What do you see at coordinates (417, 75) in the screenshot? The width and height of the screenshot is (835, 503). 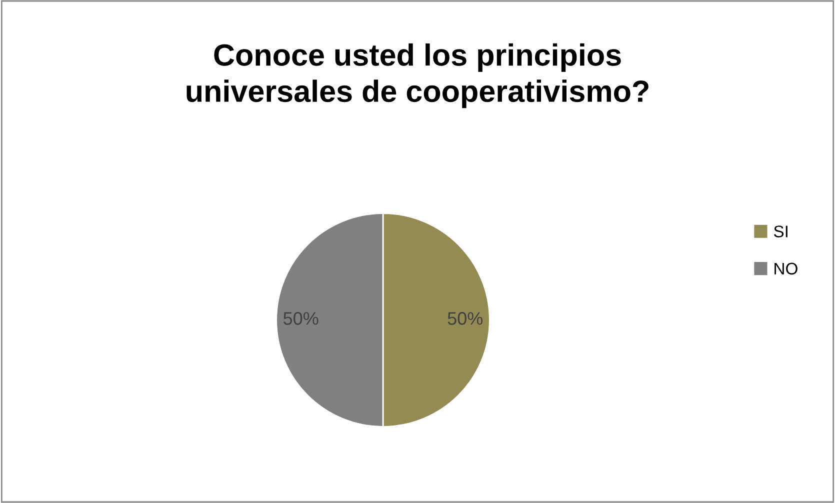 I see `chart-title: Conoce usted los principios universales de cooperativismo?` at bounding box center [417, 75].